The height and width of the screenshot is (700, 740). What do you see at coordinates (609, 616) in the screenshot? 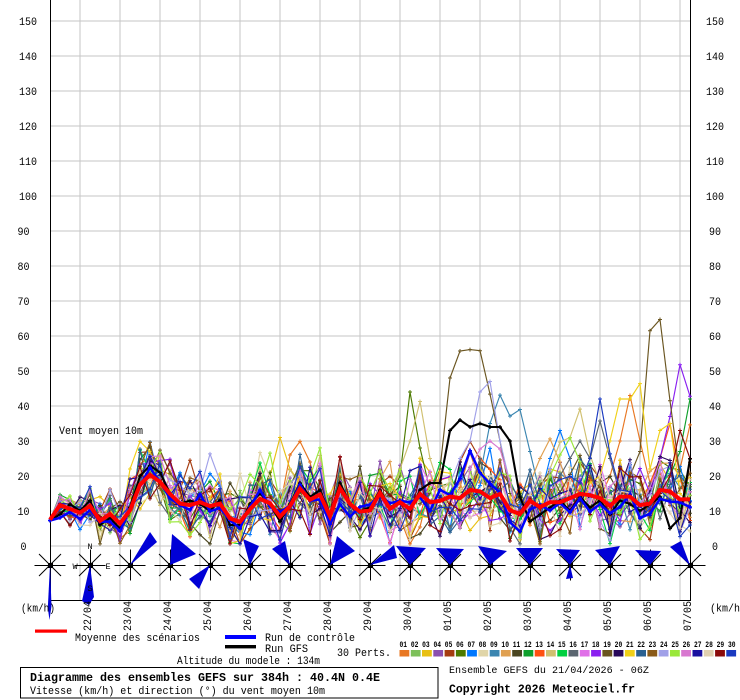
I see `svg-text: 05/05` at bounding box center [609, 616].